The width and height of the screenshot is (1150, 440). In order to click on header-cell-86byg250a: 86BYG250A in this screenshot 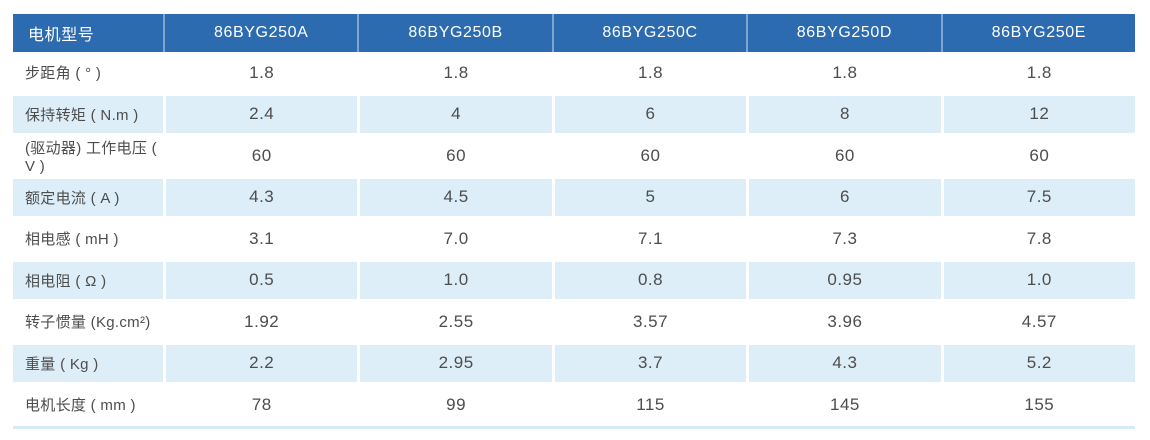, I will do `click(260, 33)`.